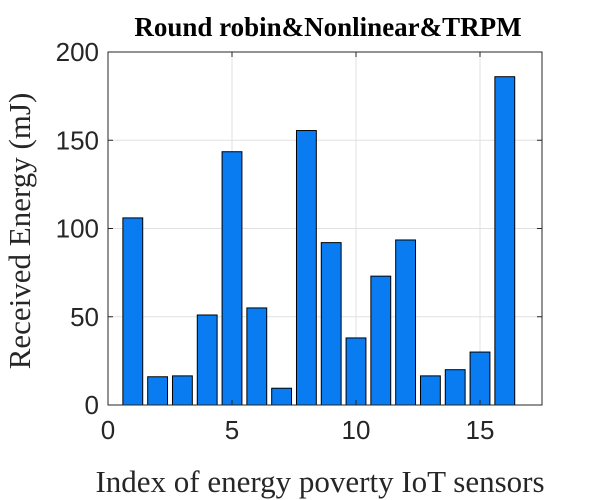 Image resolution: width=600 pixels, height=500 pixels. Describe the element at coordinates (319, 481) in the screenshot. I see `x-axis-label: Index of energy poverty IoT sensors` at that location.